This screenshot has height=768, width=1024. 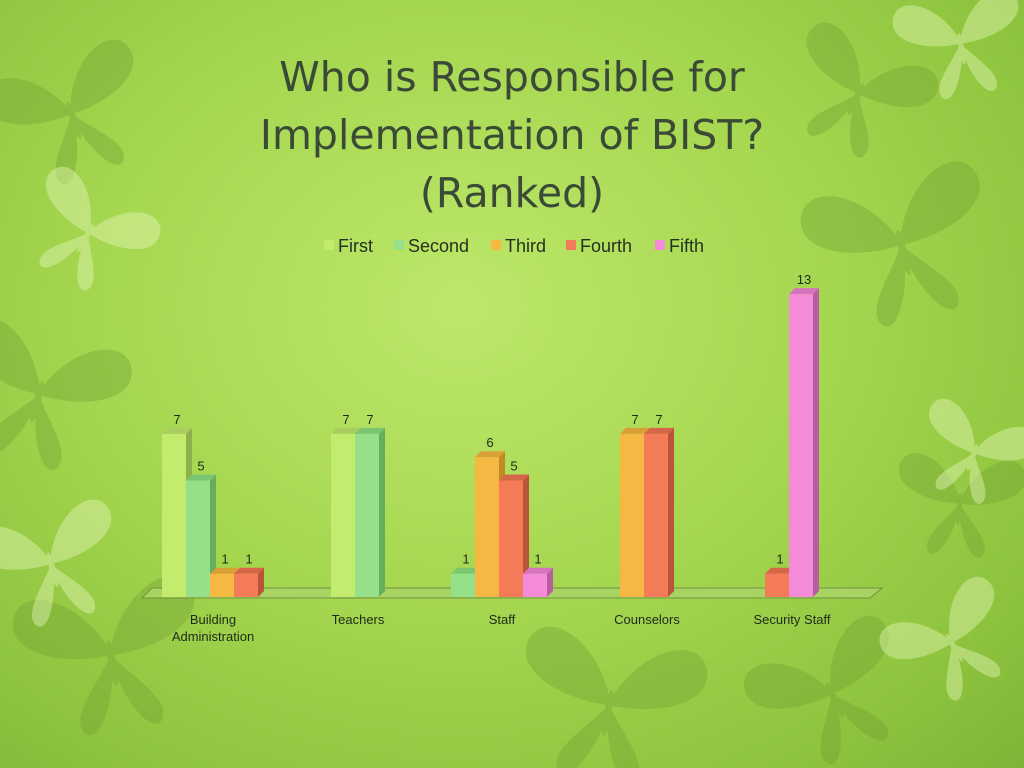 I want to click on data-label: 6, so click(x=489, y=442).